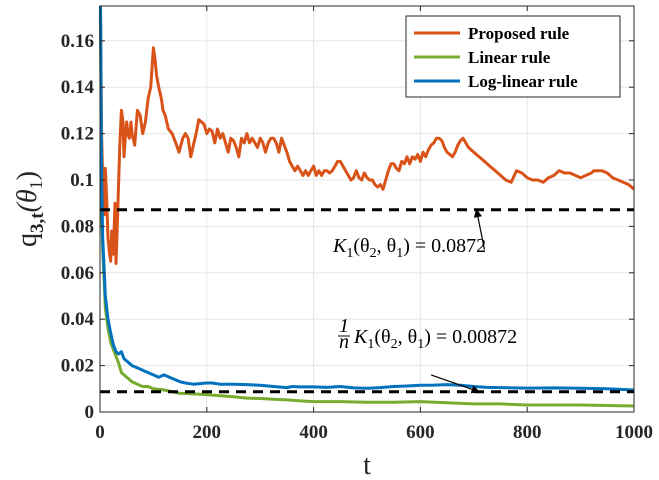 This screenshot has width=659, height=480. I want to click on y-axis-label: q3,t(θ1), so click(30, 209).